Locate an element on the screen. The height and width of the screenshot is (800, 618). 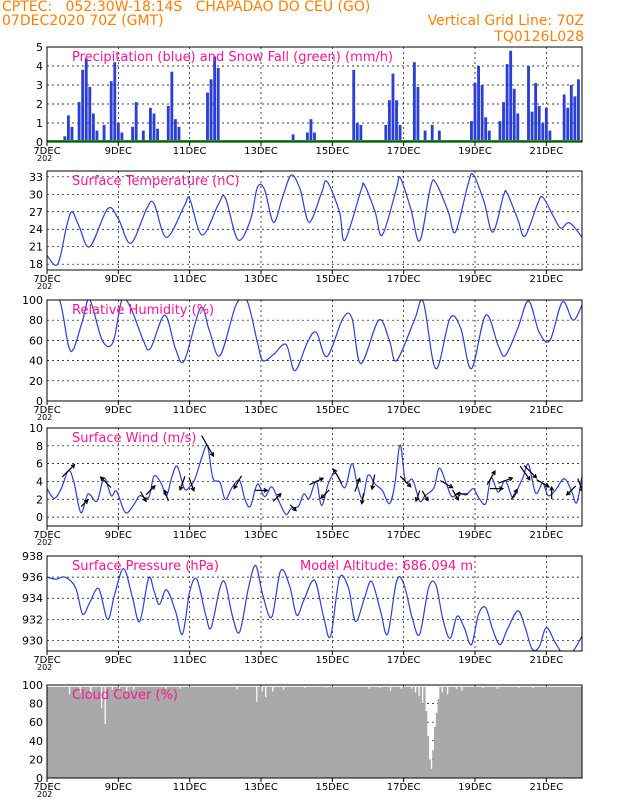
y-tick-label: 938 is located at coordinates (32, 556).